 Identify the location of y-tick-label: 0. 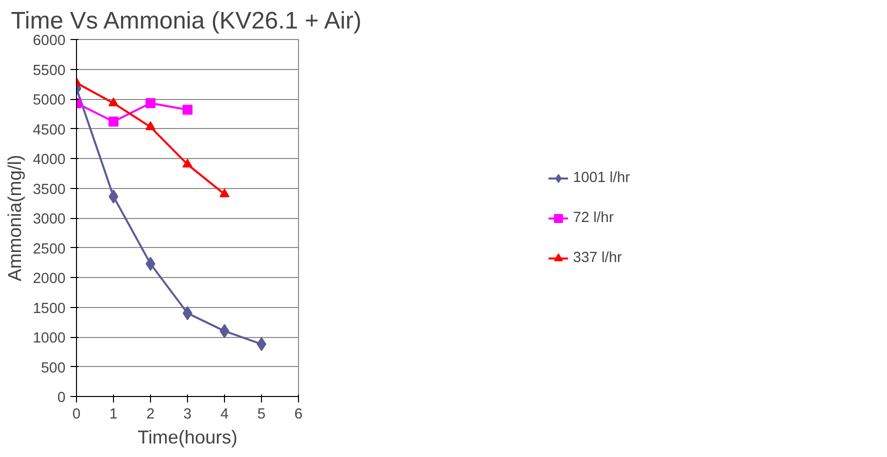
(61, 398).